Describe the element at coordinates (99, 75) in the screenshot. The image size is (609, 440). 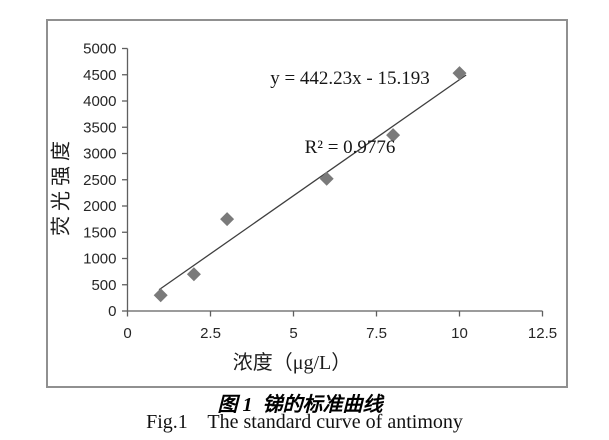
I see `y-tick-label: 4500` at that location.